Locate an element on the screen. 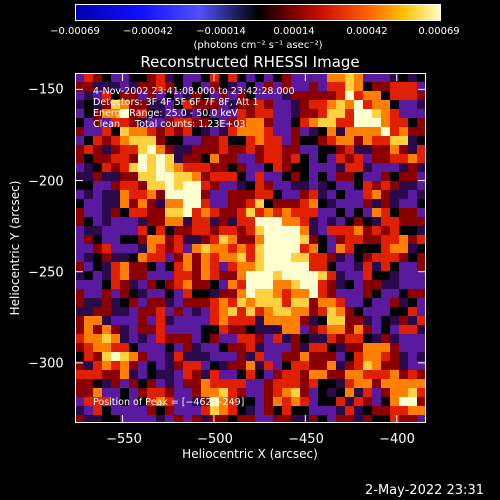 Image resolution: width=500 pixels, height=500 pixels. colorbar-tick: −0.00014 is located at coordinates (221, 31).